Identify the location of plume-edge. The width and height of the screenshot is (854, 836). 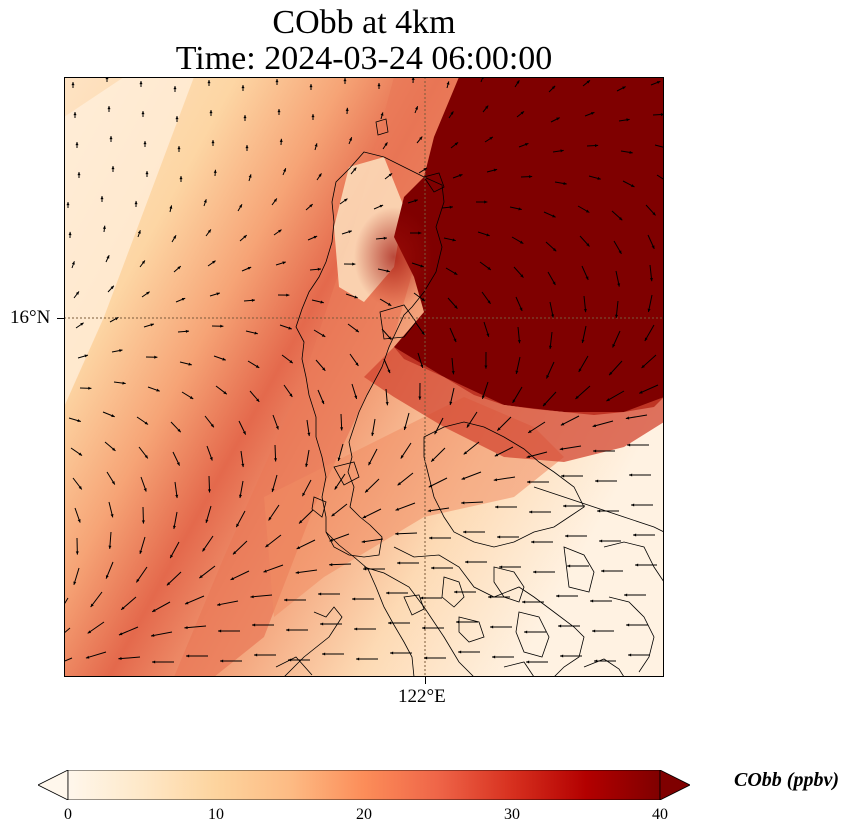
(514, 404).